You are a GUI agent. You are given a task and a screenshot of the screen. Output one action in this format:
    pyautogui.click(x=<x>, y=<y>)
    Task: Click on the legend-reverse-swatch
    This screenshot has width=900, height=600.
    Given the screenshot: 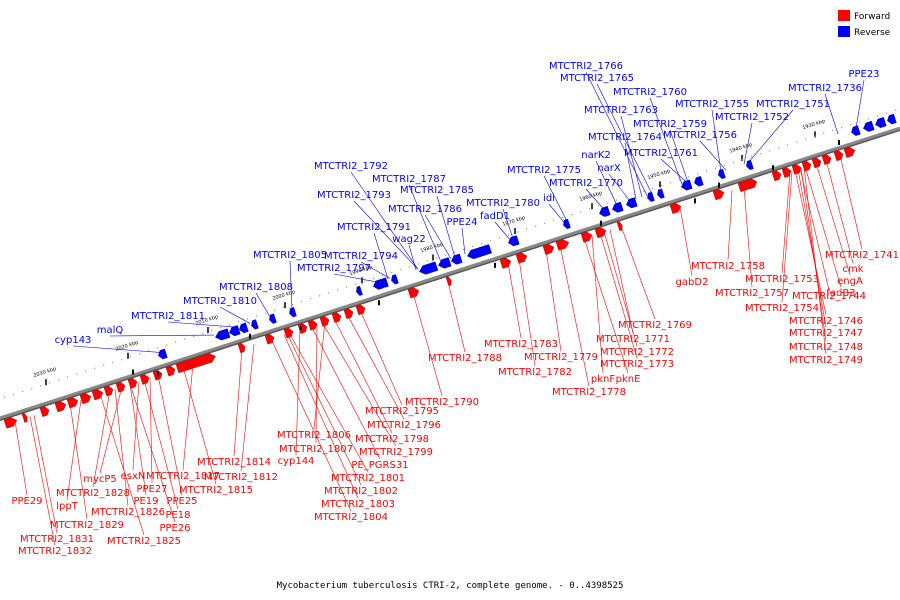 What is the action you would take?
    pyautogui.click(x=844, y=31)
    